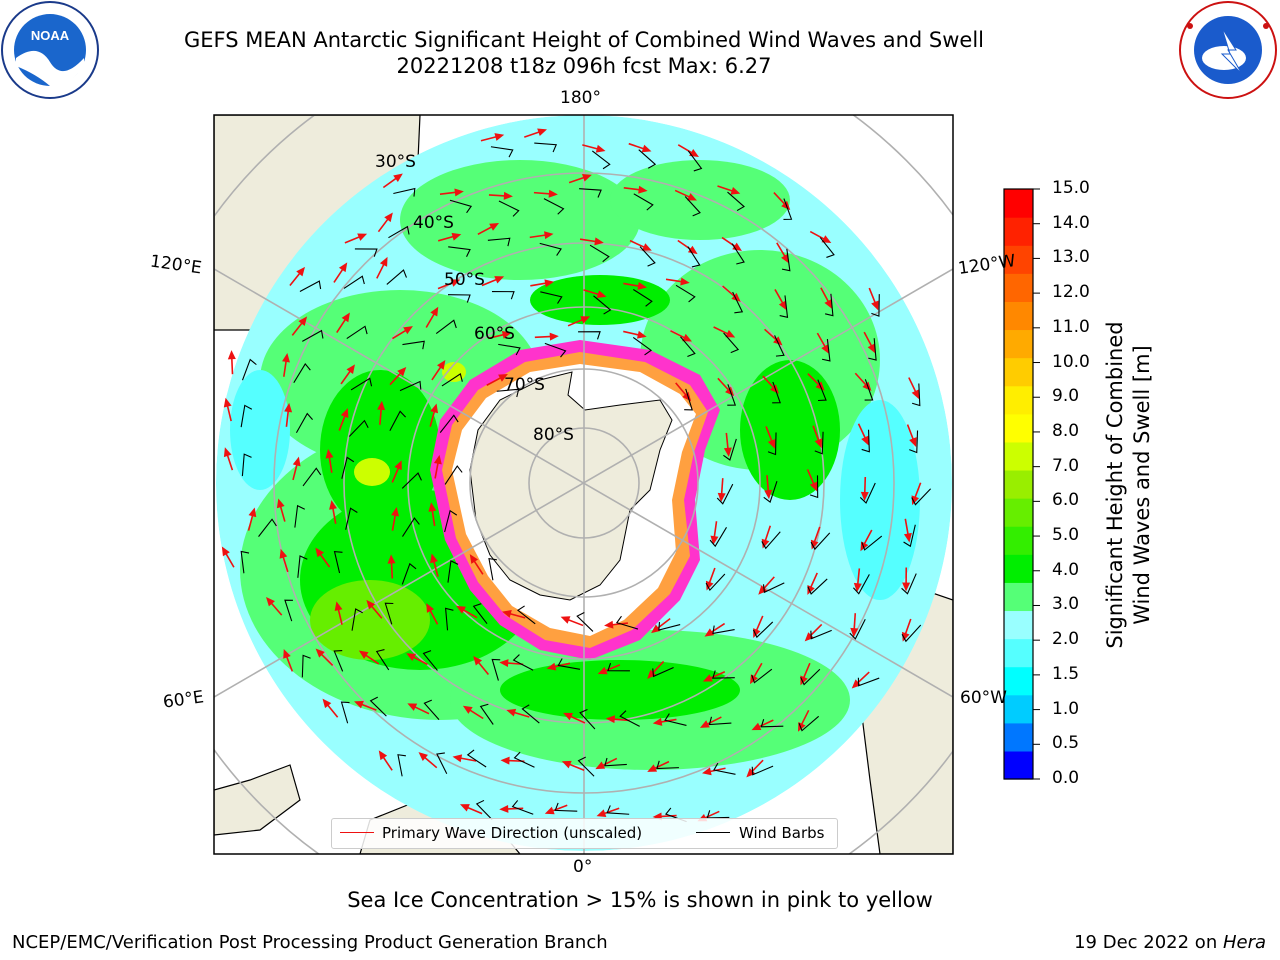 The height and width of the screenshot is (960, 1280). I want to click on colorbar-tick-label: 11.0, so click(1071, 326).